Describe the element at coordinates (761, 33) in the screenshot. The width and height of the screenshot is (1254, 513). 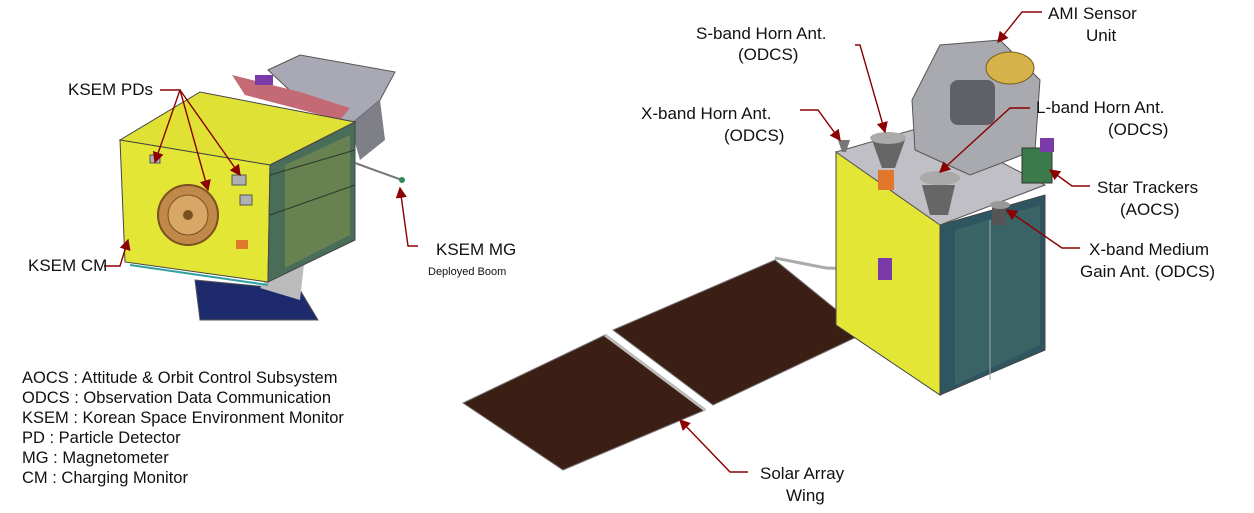
I see `label-sband-line1: S-band Horn Ant.` at that location.